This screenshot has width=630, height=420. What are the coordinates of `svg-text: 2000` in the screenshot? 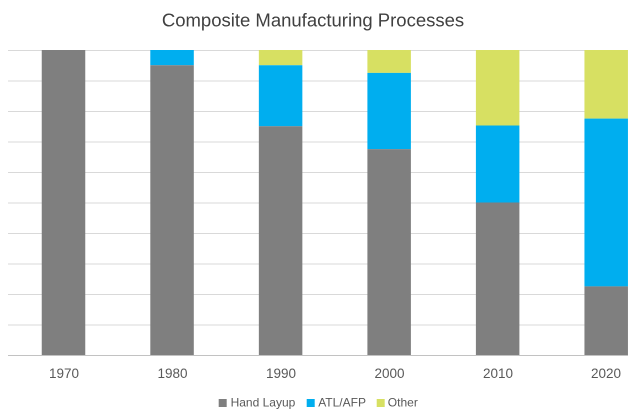 It's located at (389, 373).